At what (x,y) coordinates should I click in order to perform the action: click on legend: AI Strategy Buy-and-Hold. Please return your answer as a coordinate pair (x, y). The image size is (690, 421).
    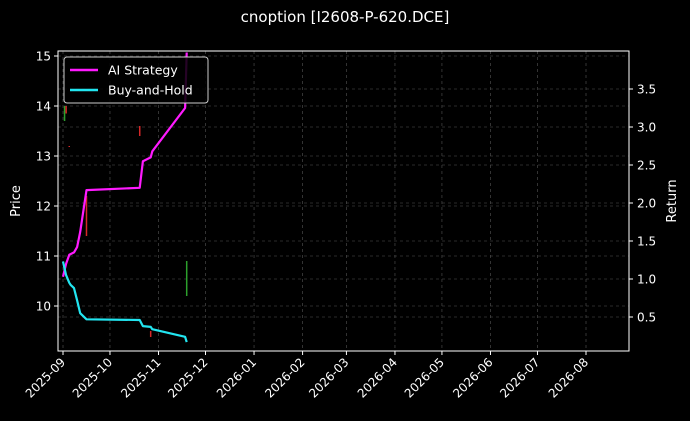
    Looking at the image, I should click on (136, 80).